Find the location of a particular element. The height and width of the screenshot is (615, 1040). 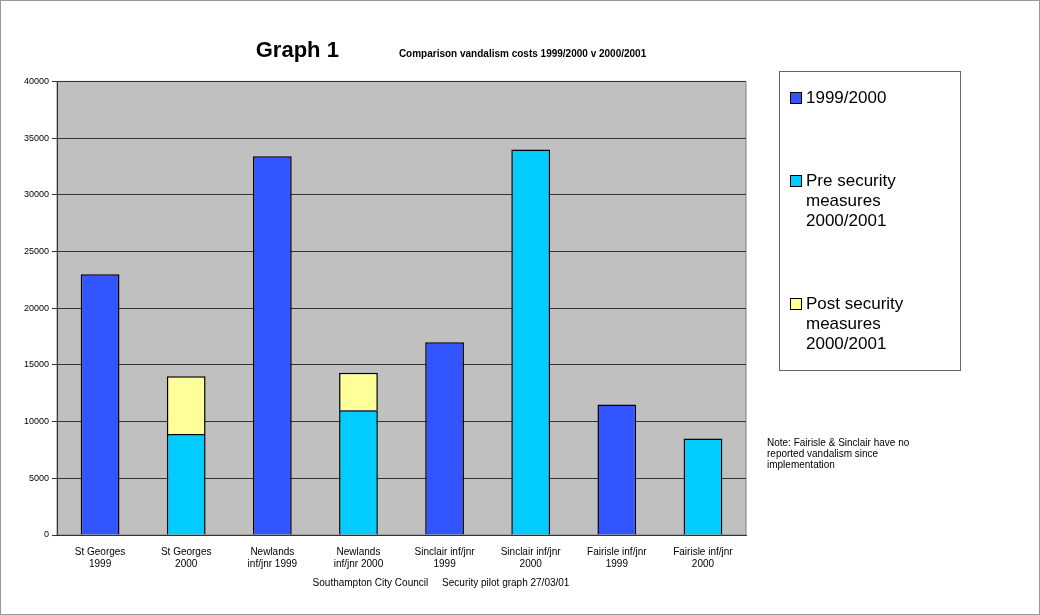

y-tick-label: 30000 is located at coordinates (37, 194).